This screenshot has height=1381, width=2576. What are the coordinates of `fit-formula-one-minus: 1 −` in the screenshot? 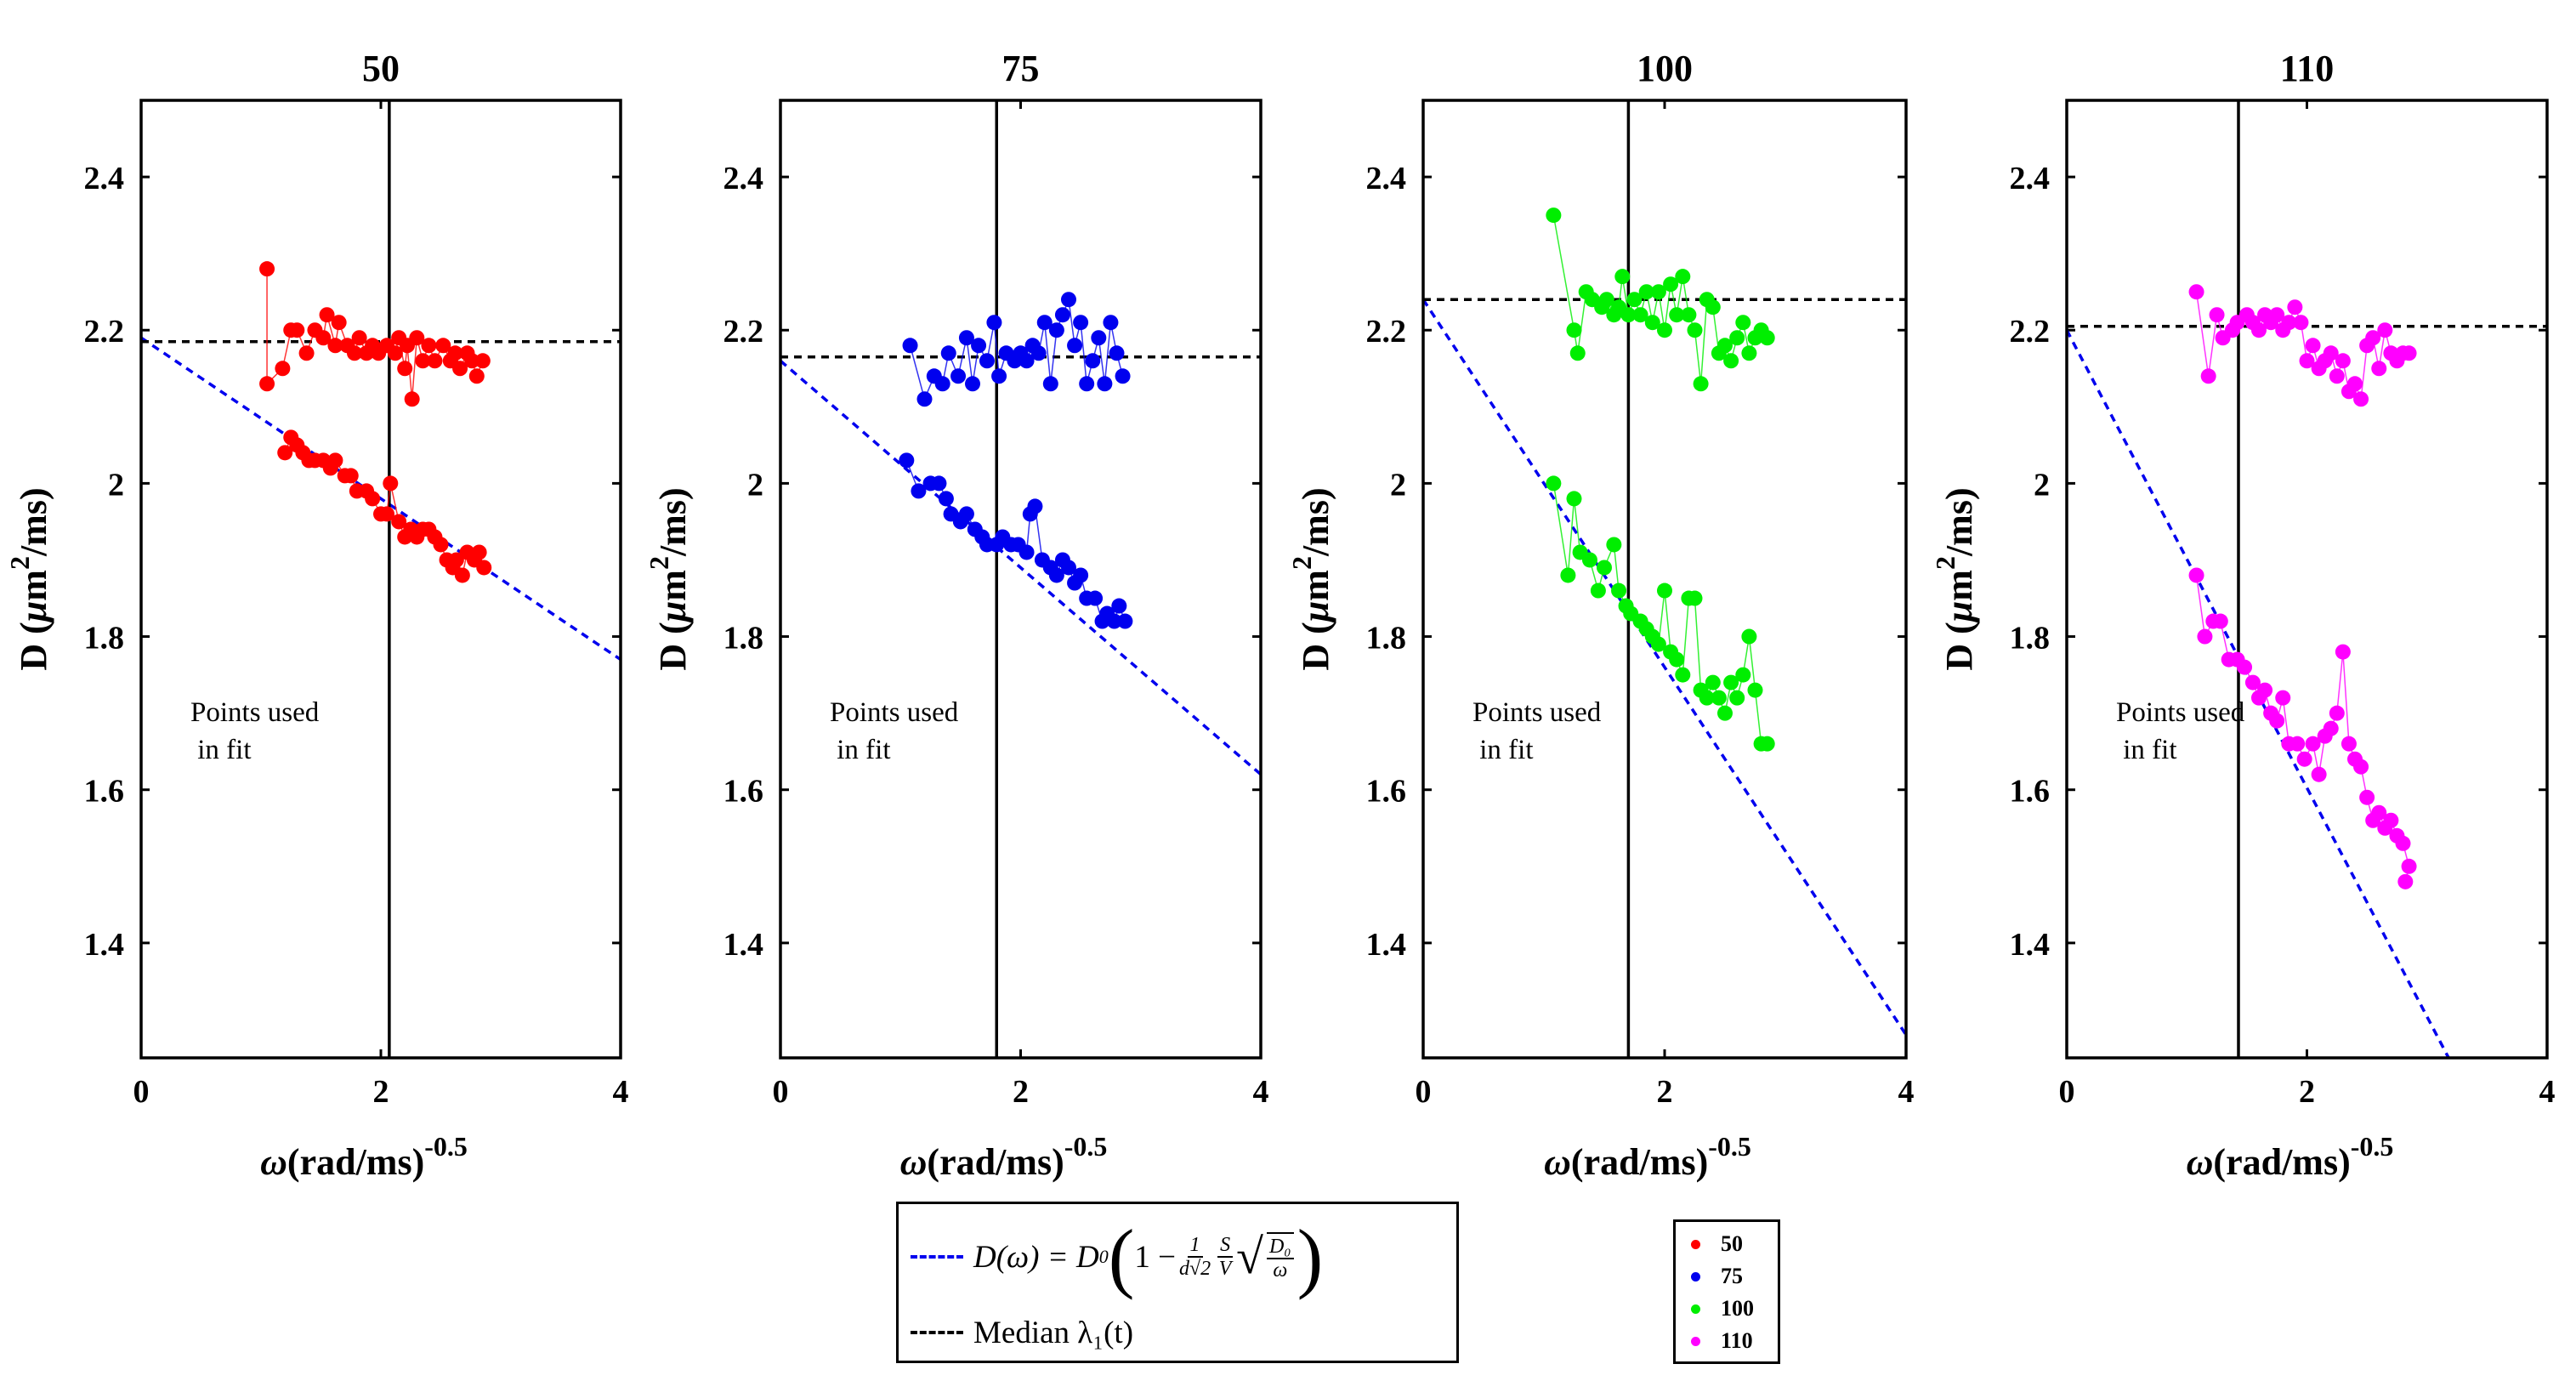 It's located at (1155, 1257).